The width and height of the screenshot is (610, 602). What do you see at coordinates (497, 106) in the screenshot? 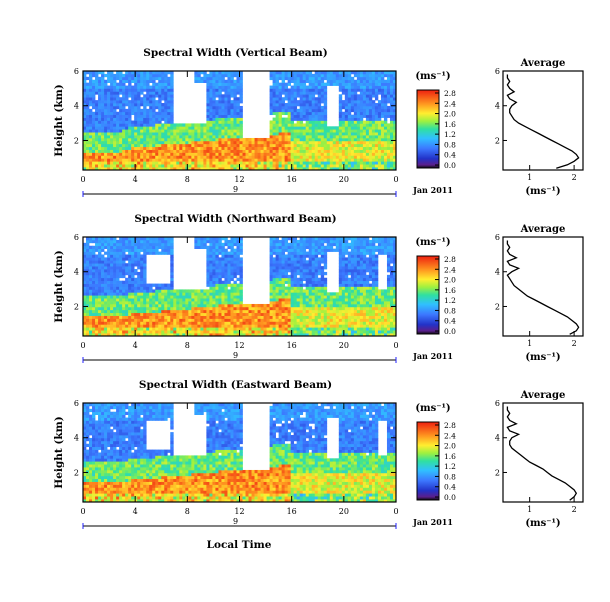
I see `avg-y-tick-label: 4` at bounding box center [497, 106].